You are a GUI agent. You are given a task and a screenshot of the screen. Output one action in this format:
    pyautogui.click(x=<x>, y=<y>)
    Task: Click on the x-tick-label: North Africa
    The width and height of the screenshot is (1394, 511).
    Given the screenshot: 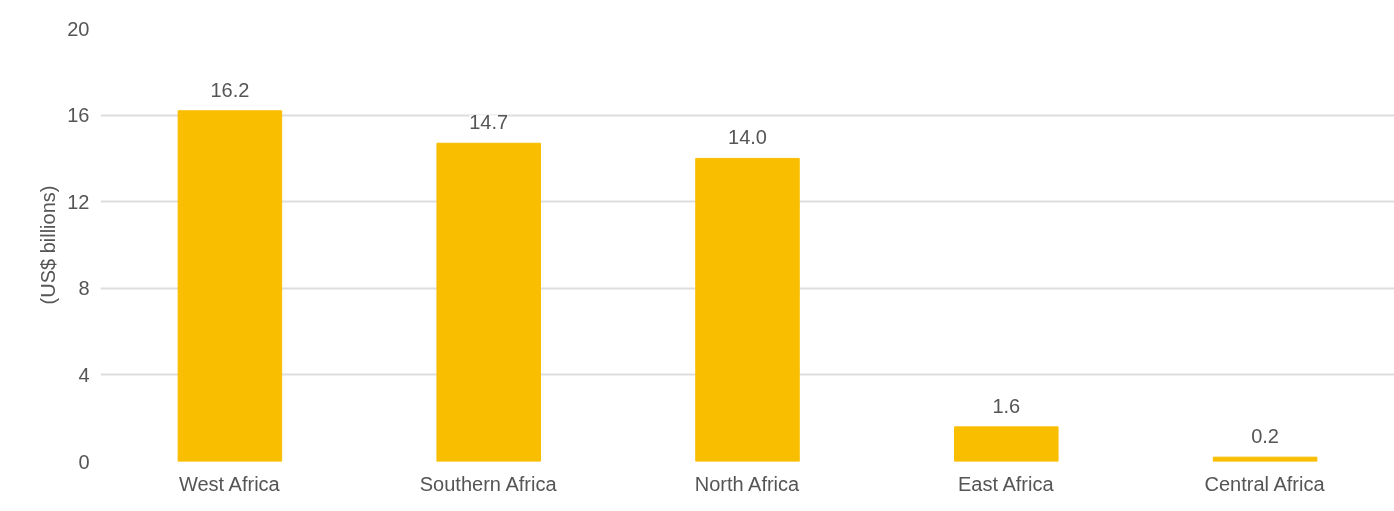 What is the action you would take?
    pyautogui.click(x=747, y=483)
    